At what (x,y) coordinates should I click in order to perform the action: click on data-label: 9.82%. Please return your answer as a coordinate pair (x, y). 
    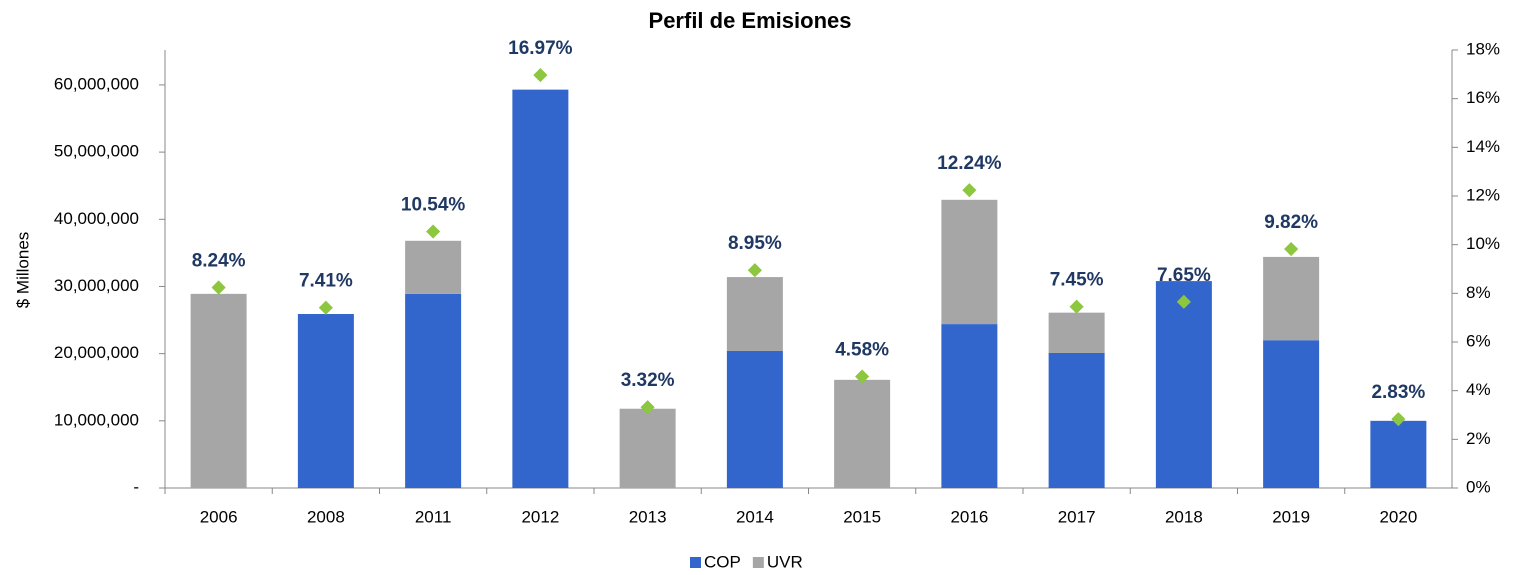
    Looking at the image, I should click on (1291, 222).